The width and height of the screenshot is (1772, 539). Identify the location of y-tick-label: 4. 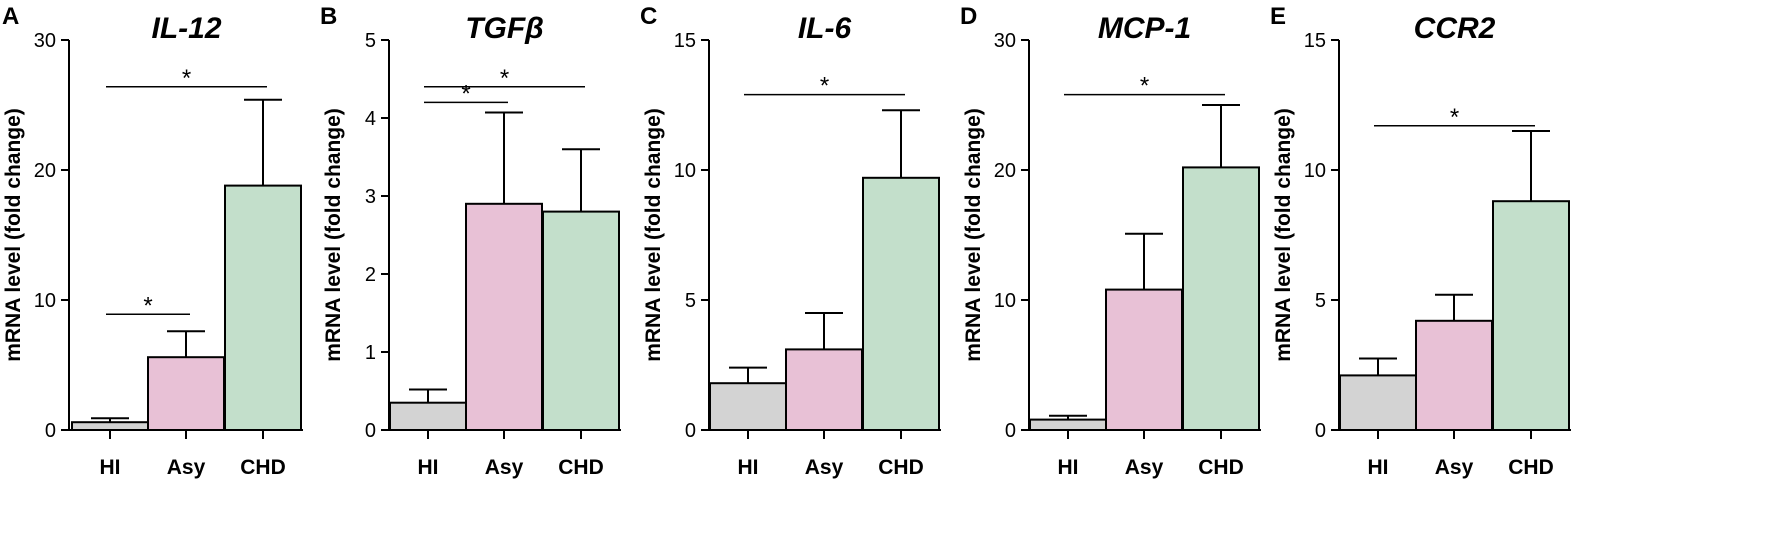
(370, 119).